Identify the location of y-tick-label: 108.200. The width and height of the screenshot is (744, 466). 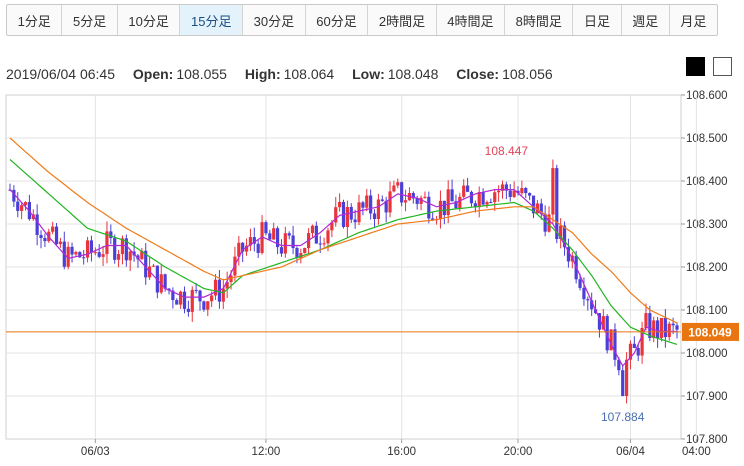
(707, 268).